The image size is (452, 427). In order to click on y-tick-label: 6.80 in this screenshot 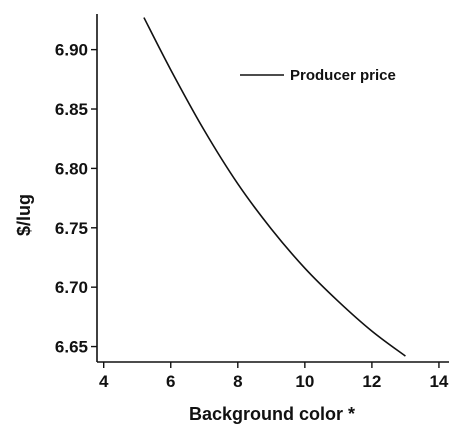, I will do `click(71, 168)`.